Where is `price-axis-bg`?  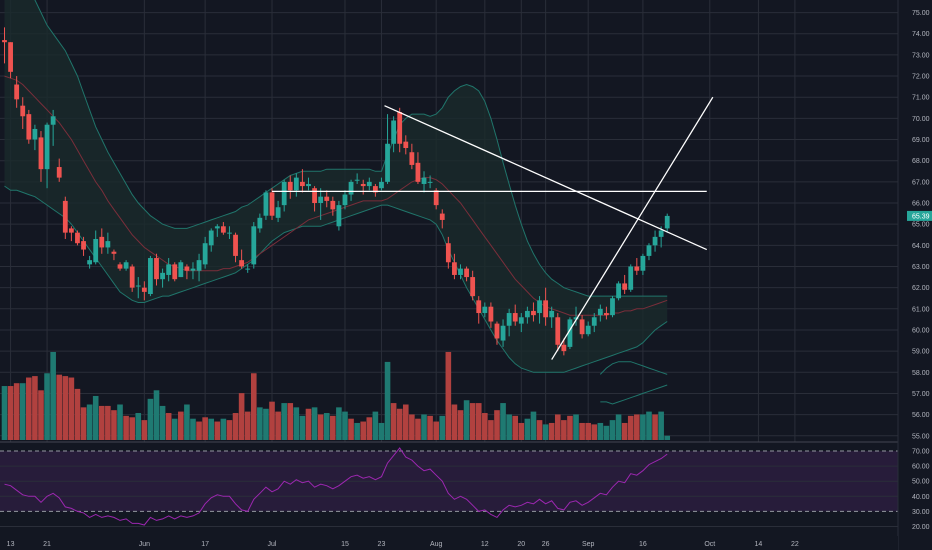
price-axis-bg is located at coordinates (915, 275).